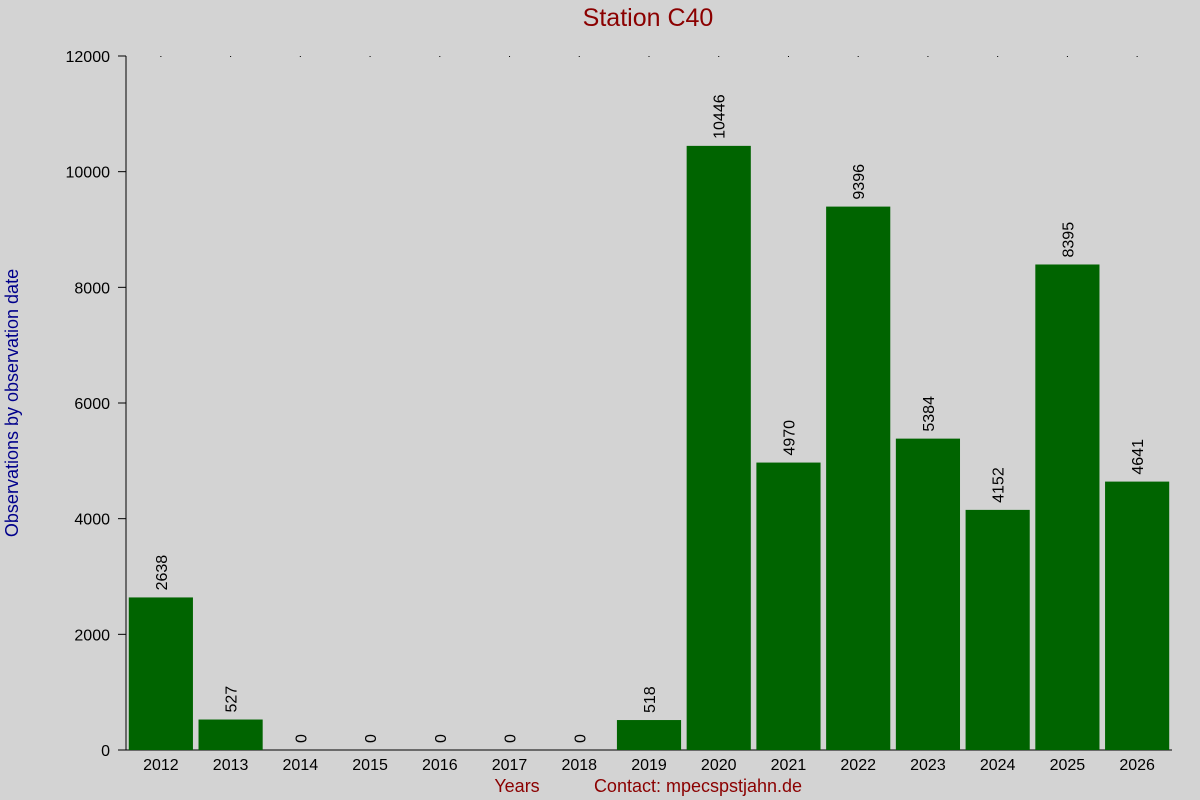  What do you see at coordinates (162, 573) in the screenshot?
I see `value-label: 2638` at bounding box center [162, 573].